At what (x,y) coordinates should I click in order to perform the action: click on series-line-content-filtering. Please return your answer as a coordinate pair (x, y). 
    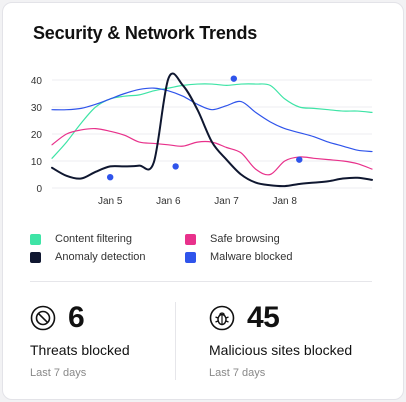
    Looking at the image, I should click on (212, 121).